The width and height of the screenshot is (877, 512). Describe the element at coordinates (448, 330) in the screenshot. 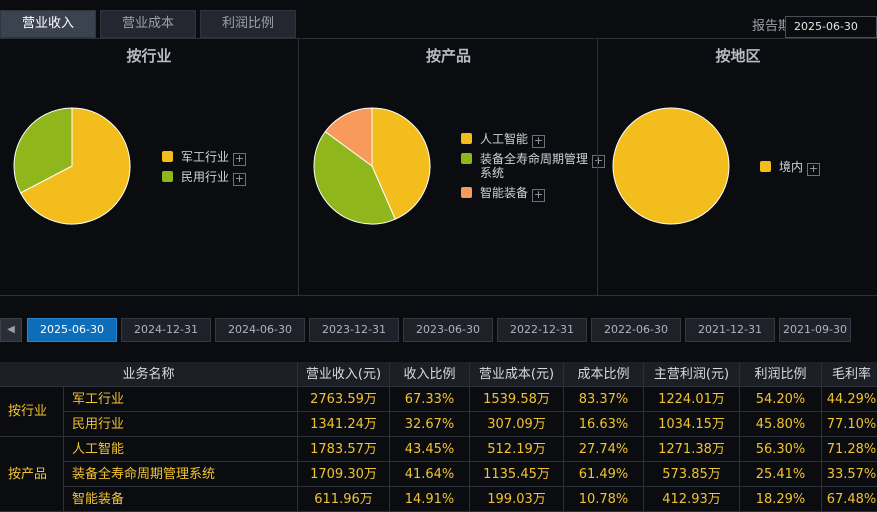

I see `date-tab: 2023-06-30` at that location.